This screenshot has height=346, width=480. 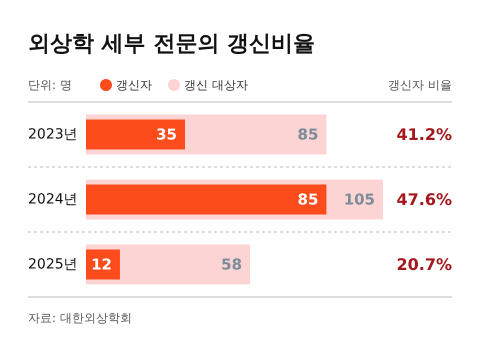 I want to click on legend-label: 갱신자, so click(x=134, y=85).